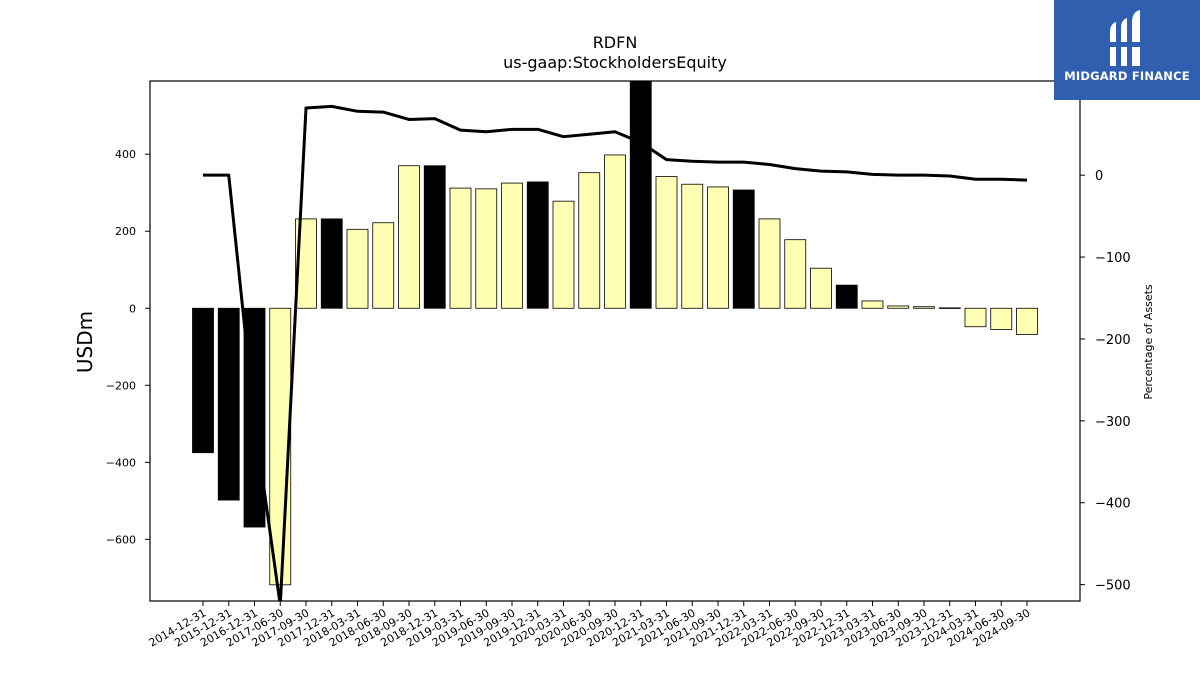 Image resolution: width=1200 pixels, height=675 pixels. I want to click on y-tick-label: 200, so click(125, 231).